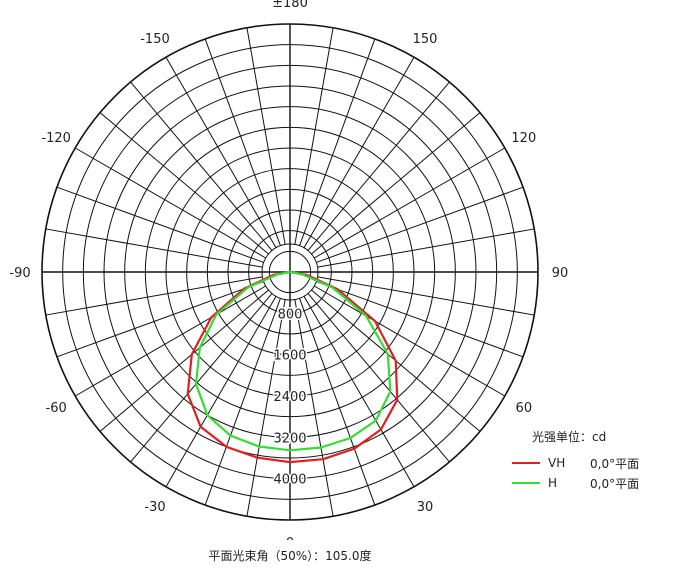 This screenshot has height=574, width=676. I want to click on radial-tick-label: 1600, so click(289, 356).